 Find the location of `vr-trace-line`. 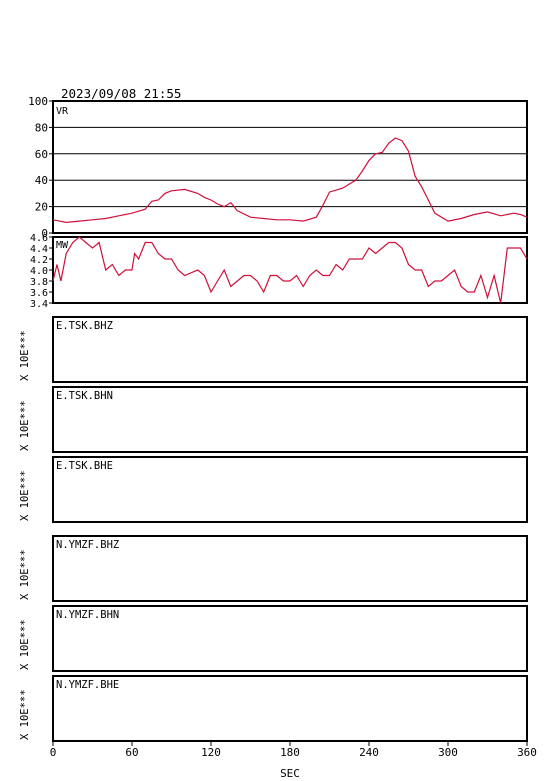

vr-trace-line is located at coordinates (290, 180).